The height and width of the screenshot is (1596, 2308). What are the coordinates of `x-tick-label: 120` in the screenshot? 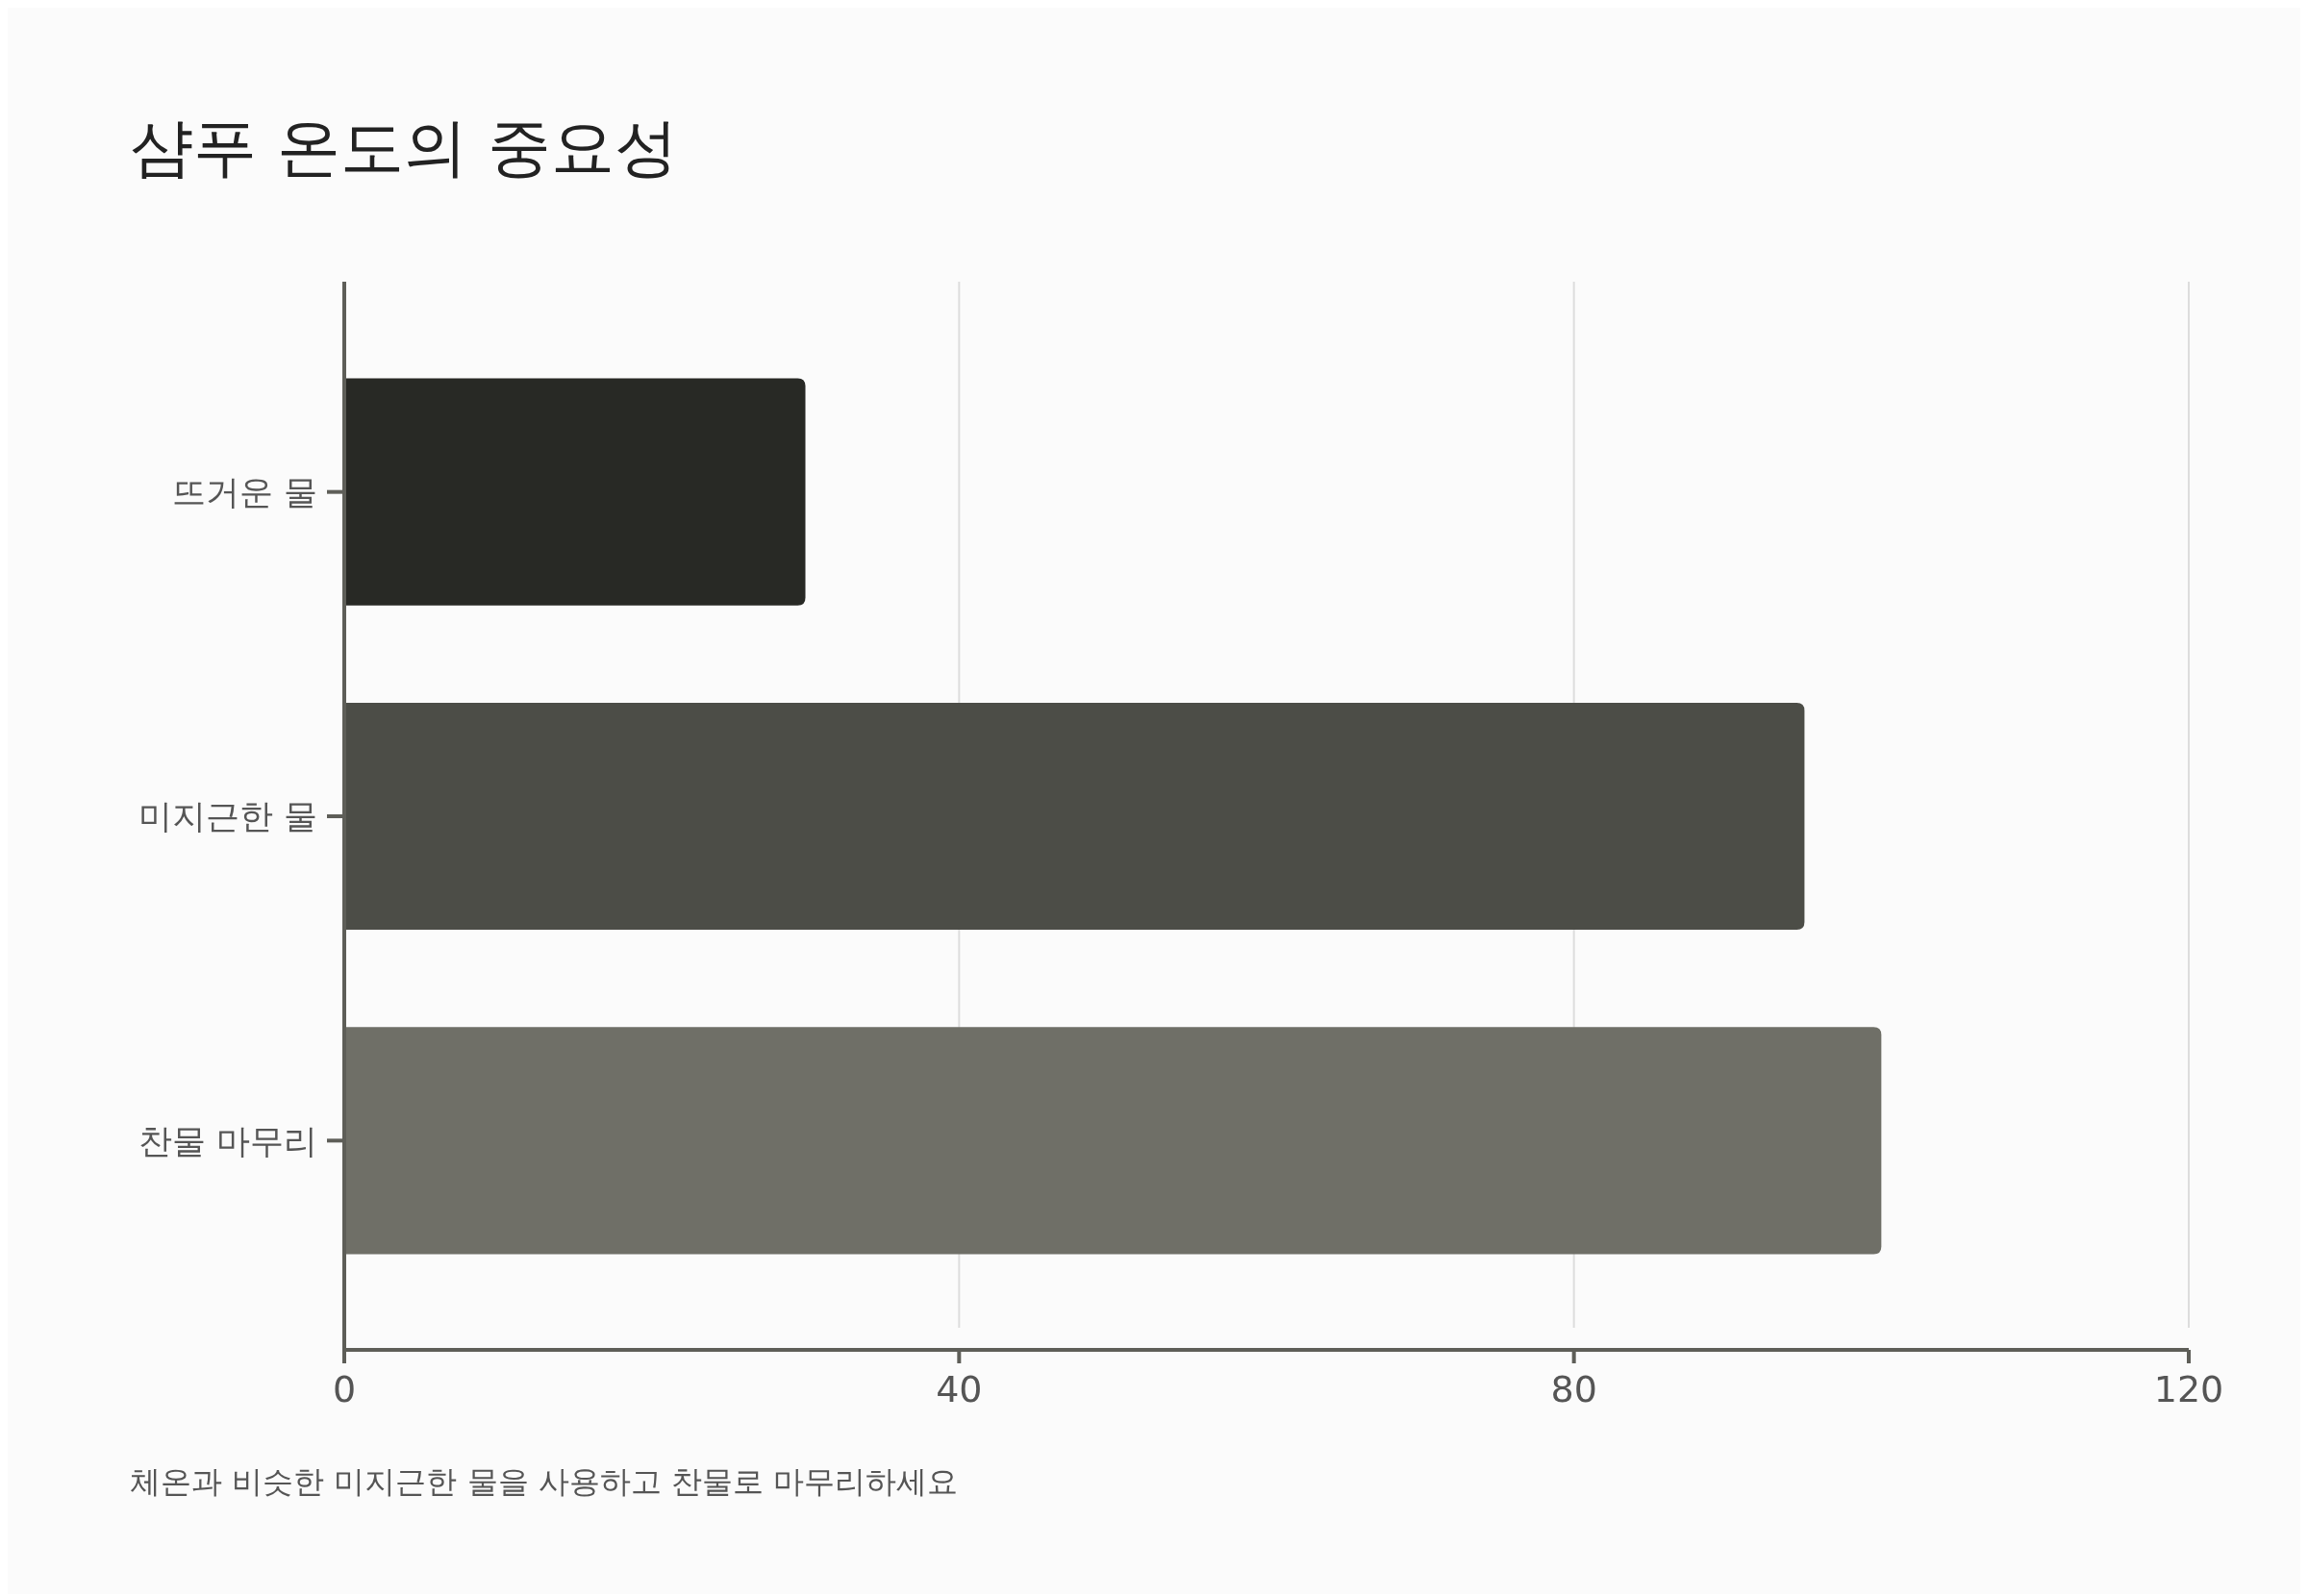 It's located at (2189, 1389).